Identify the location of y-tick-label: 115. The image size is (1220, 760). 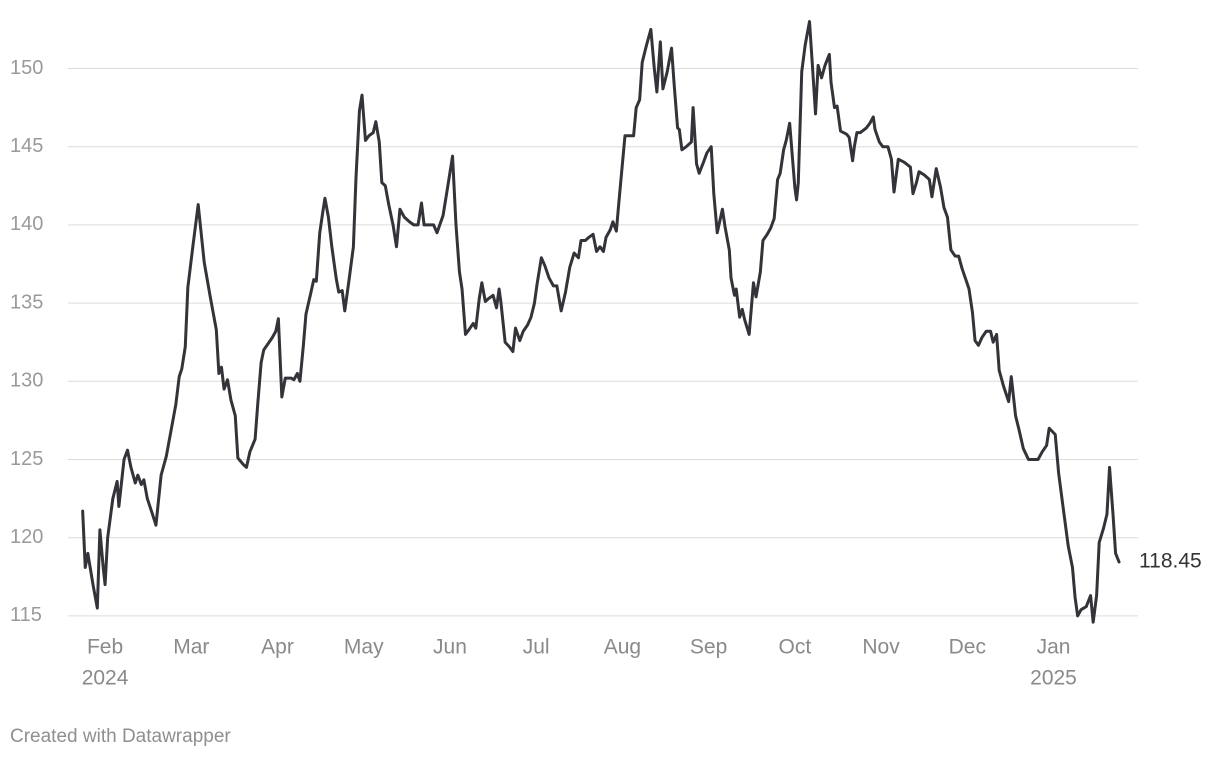
(26, 615).